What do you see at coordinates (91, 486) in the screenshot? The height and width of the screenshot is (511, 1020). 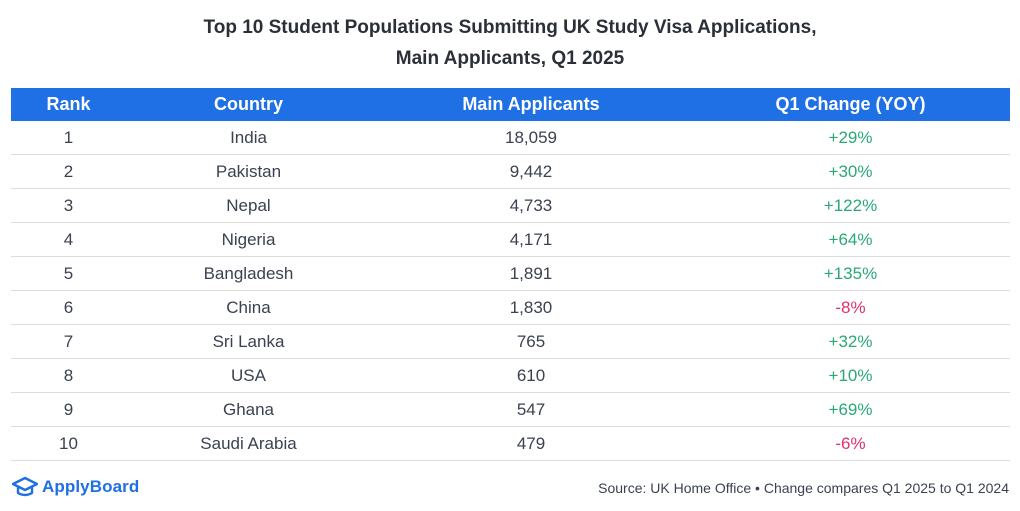 I see `brand-name: ApplyBoard` at bounding box center [91, 486].